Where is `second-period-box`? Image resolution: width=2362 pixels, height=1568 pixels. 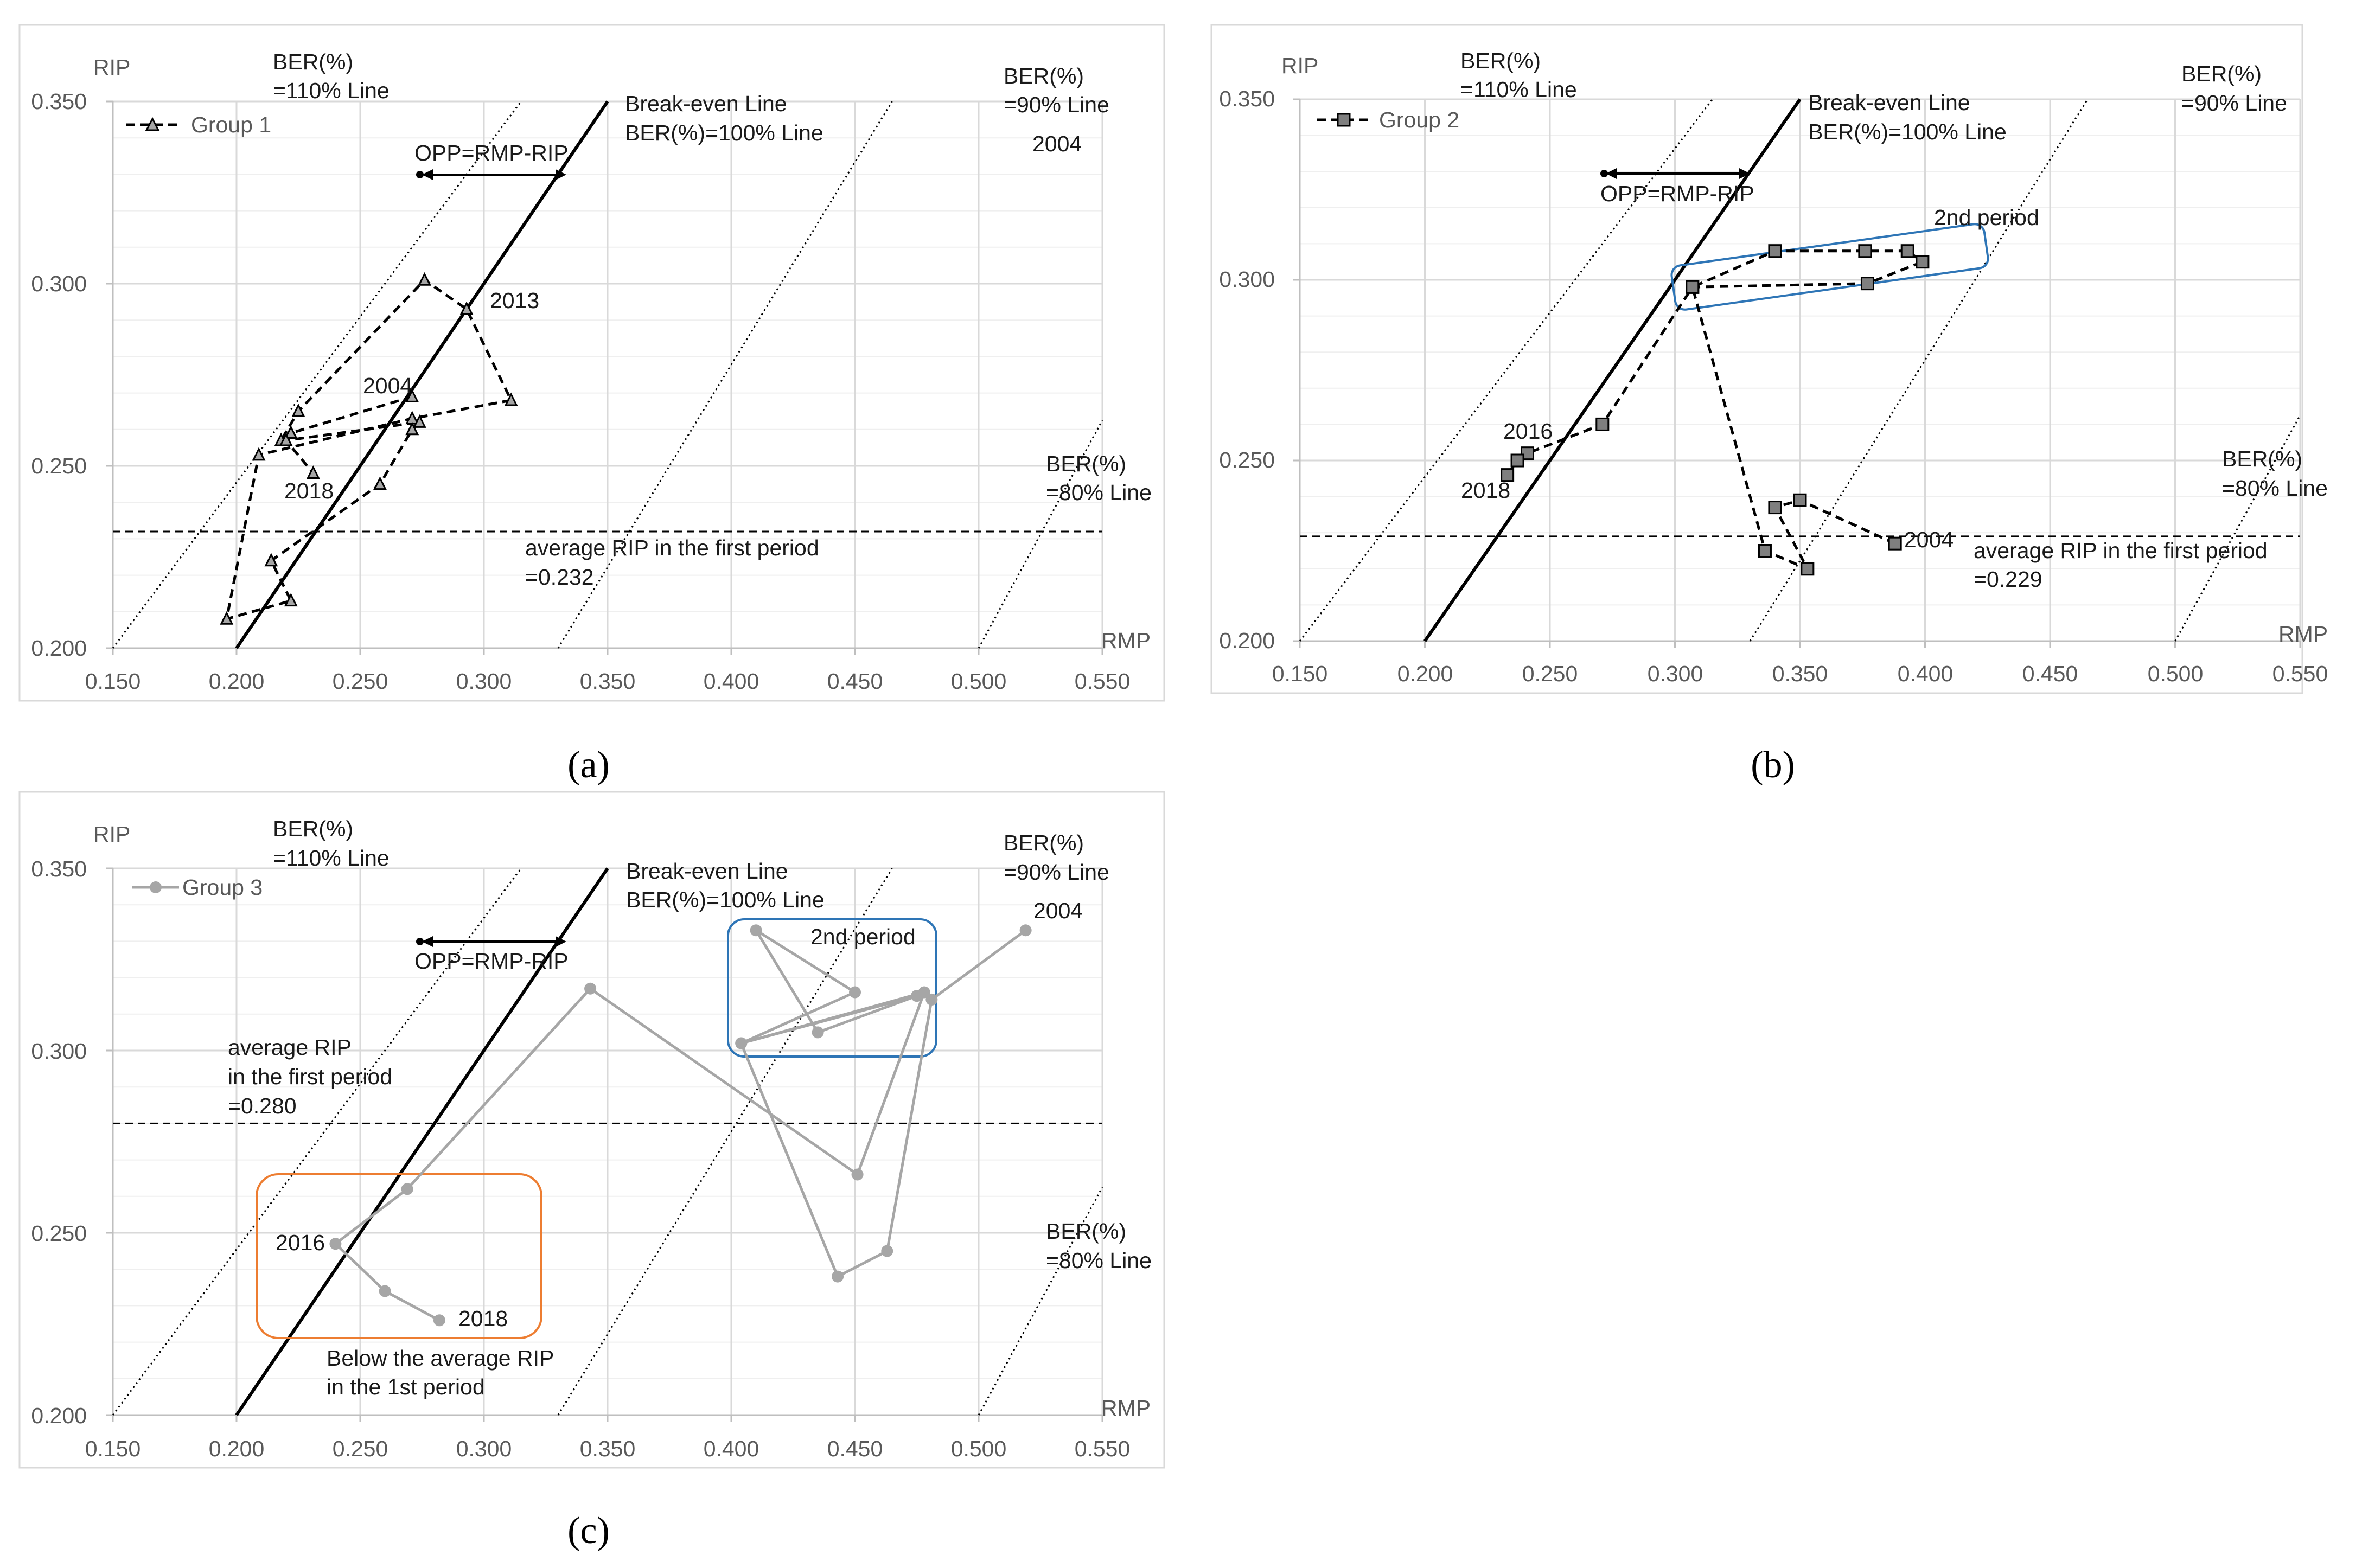 second-period-box is located at coordinates (832, 988).